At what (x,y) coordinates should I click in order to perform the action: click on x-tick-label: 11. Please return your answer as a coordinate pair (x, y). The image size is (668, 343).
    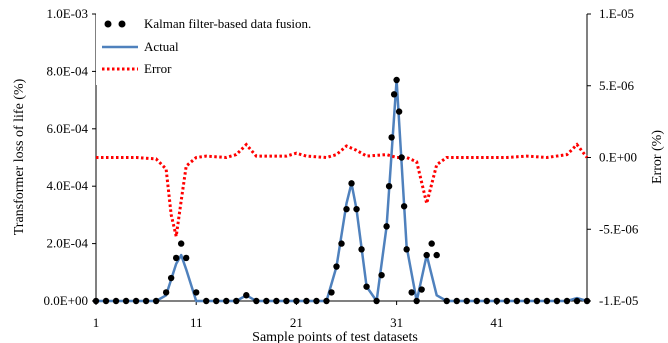
    Looking at the image, I should click on (196, 322).